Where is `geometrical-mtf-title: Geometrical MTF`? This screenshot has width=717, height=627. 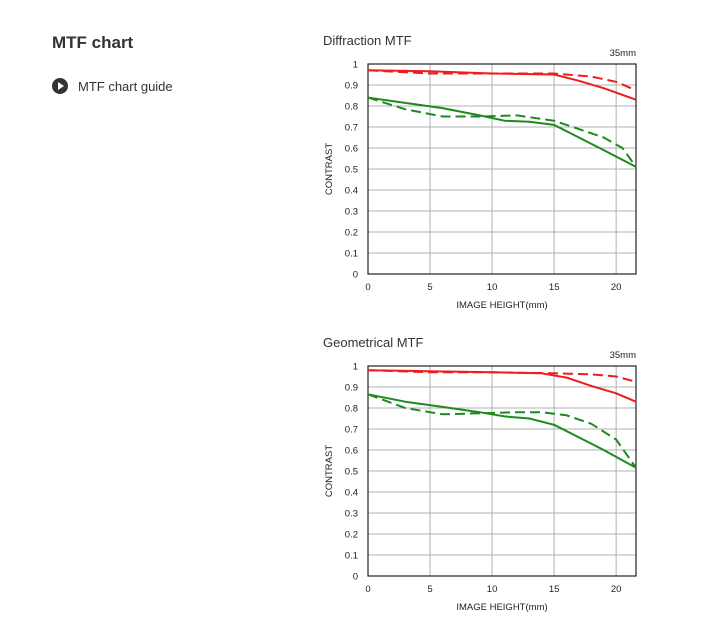
geometrical-mtf-title: Geometrical MTF is located at coordinates (373, 342).